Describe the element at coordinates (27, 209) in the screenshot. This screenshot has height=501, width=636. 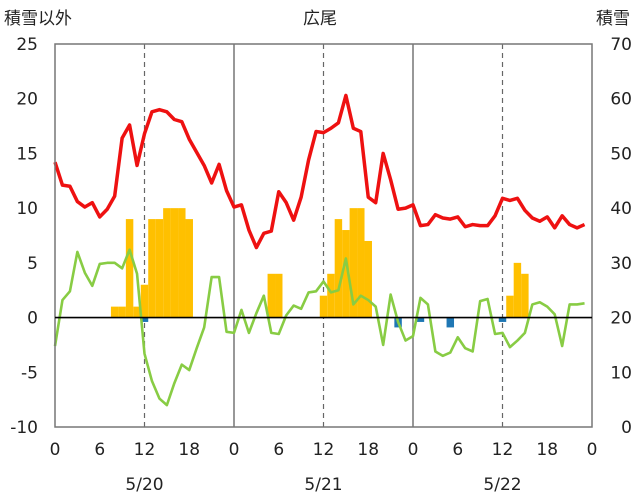
I see `left-tick-label: 10` at that location.